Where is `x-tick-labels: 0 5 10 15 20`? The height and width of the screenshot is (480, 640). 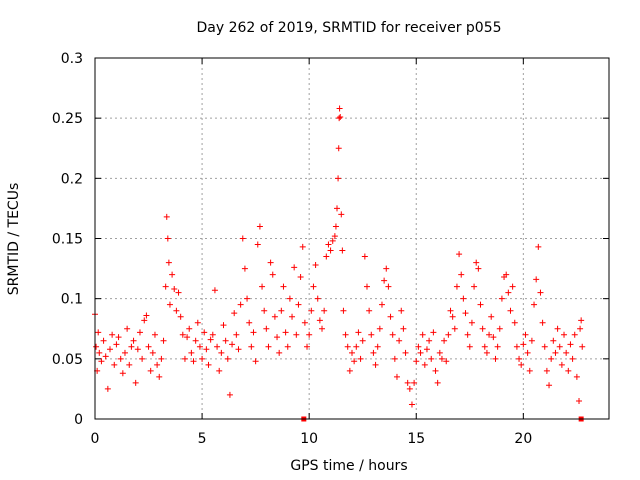
x-tick-labels: 0 5 10 15 20 is located at coordinates (312, 439).